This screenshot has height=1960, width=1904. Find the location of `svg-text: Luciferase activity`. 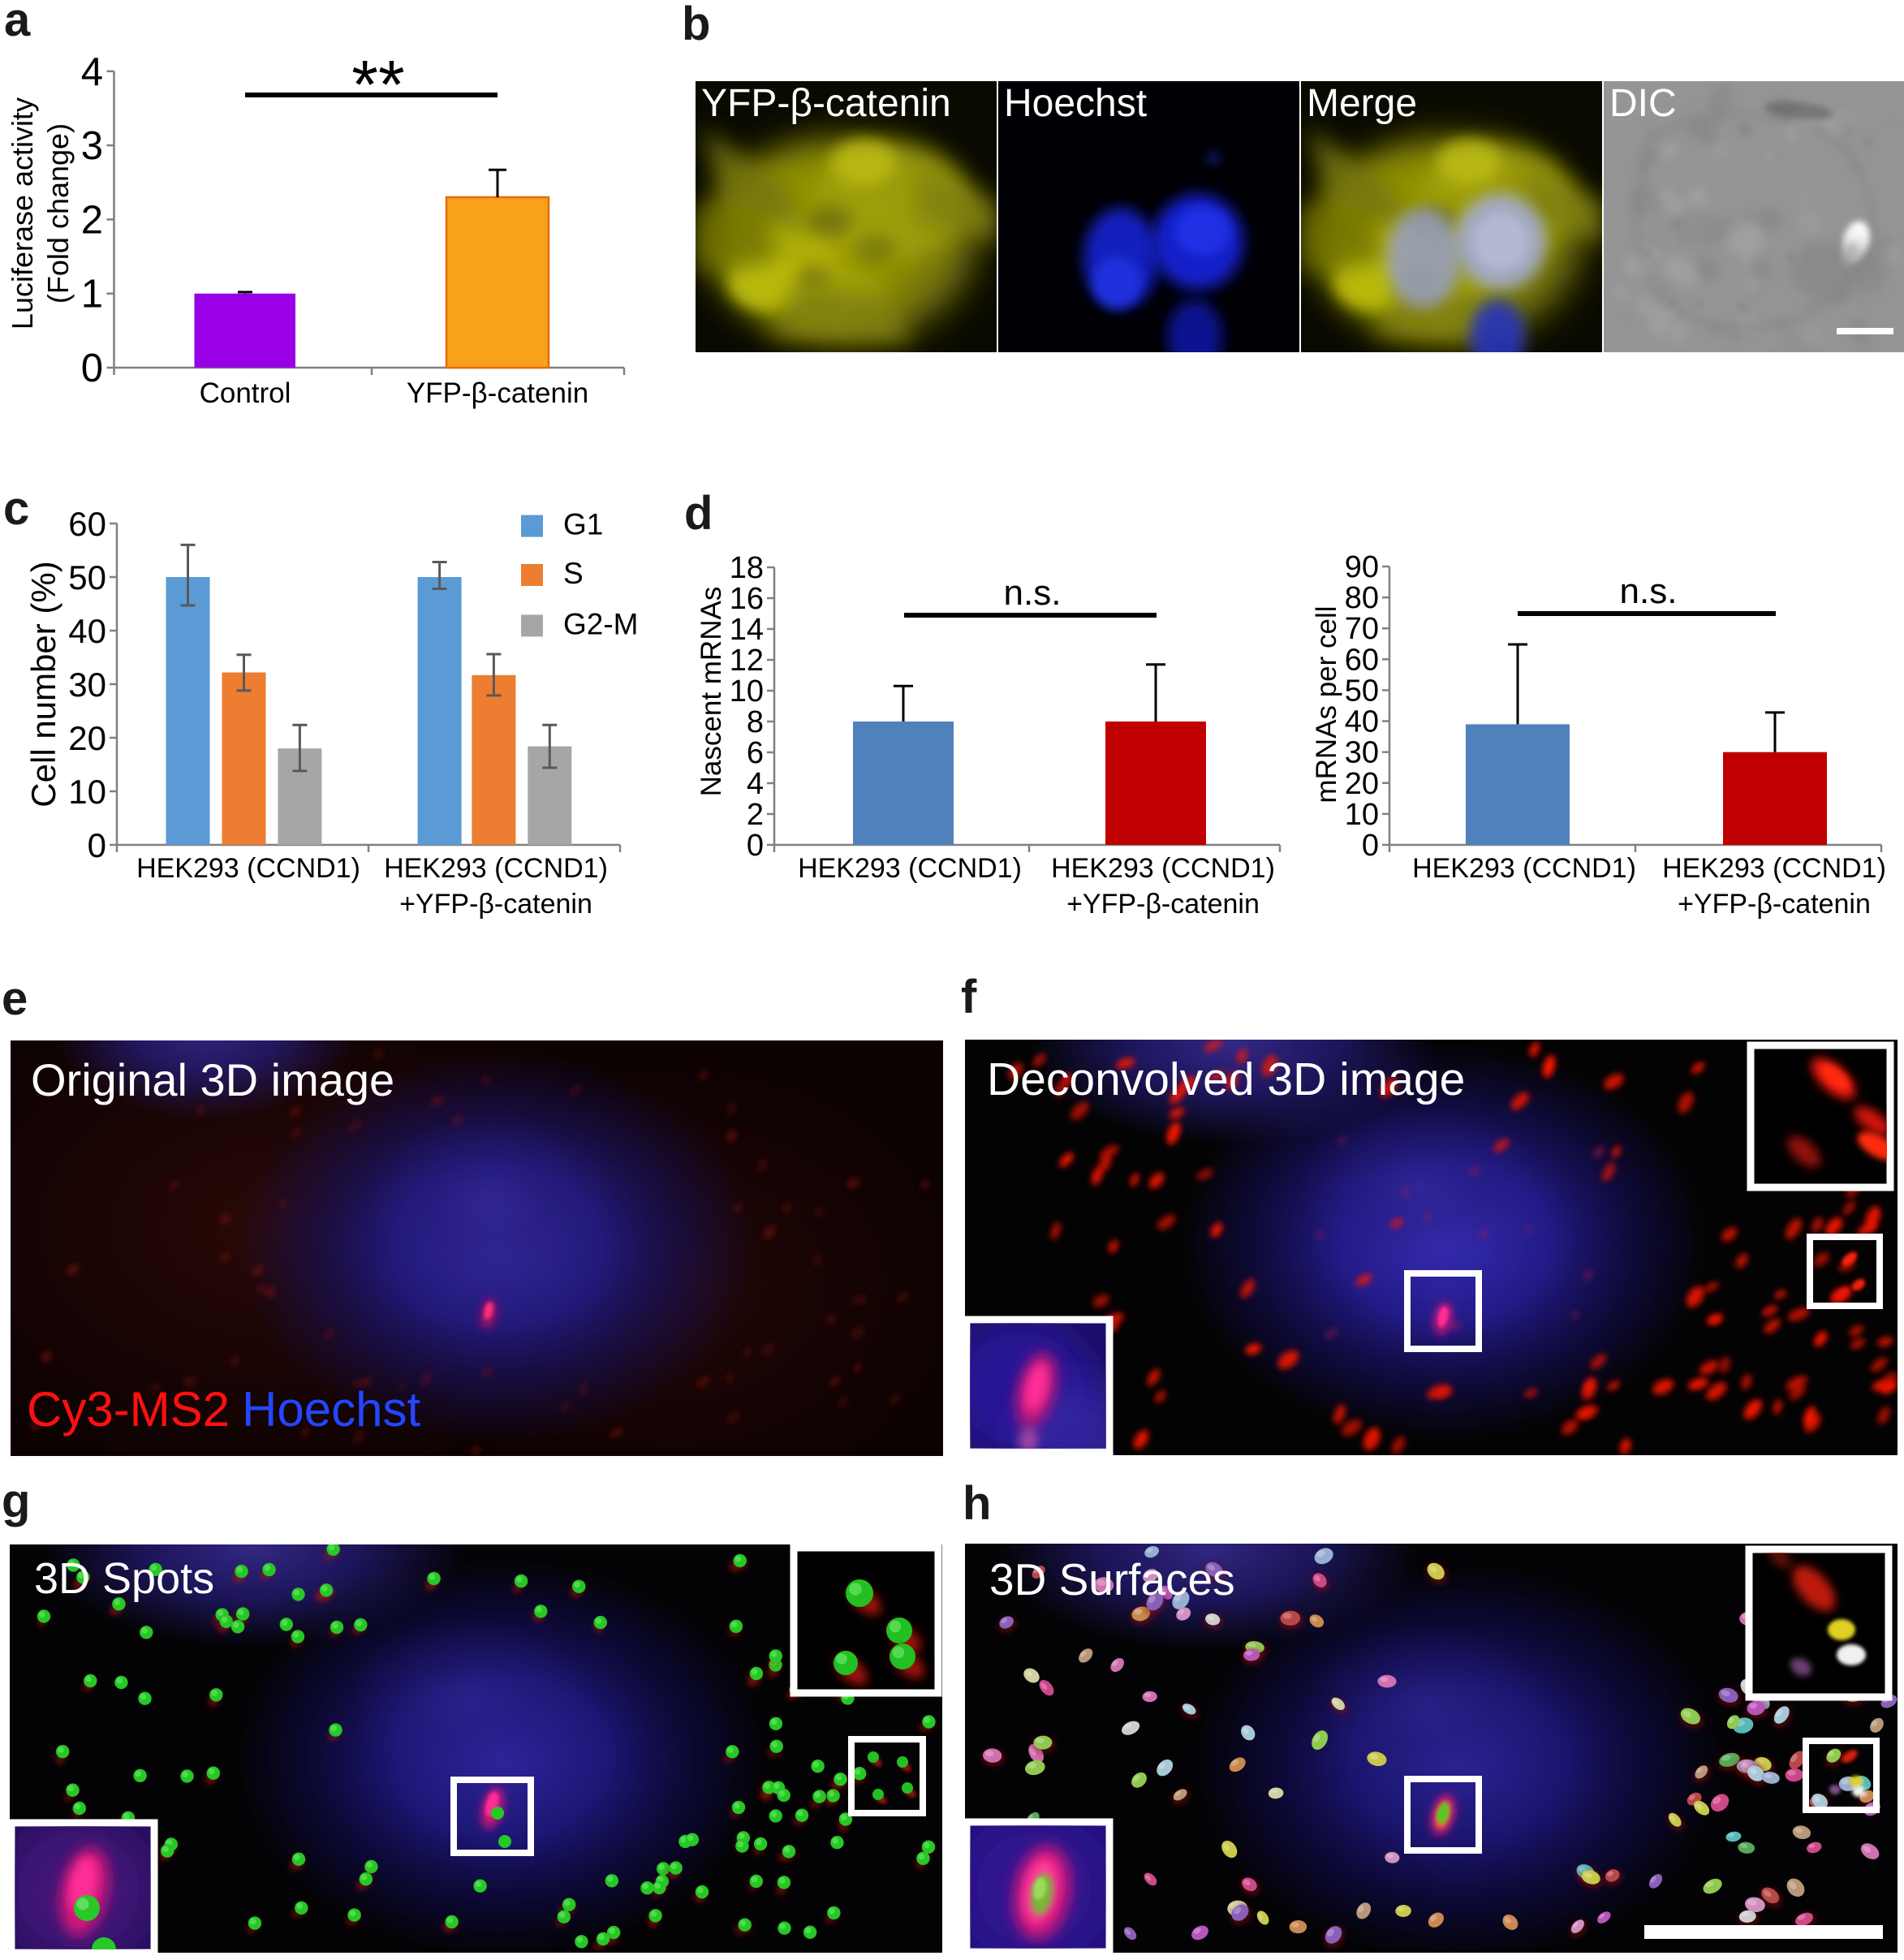

svg-text: Luciferase activity is located at coordinates (23, 213).